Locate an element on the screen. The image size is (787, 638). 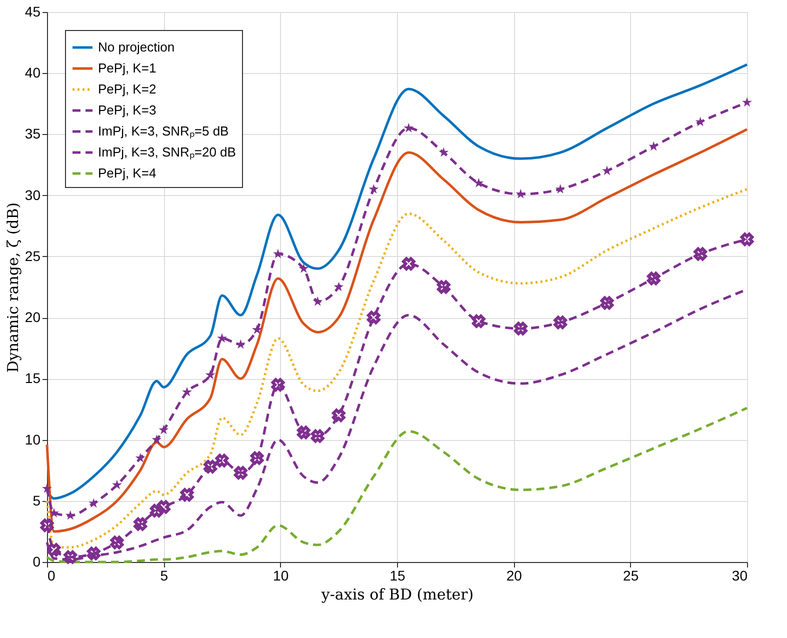
legend-label: PePj, K=1 is located at coordinates (127, 68).